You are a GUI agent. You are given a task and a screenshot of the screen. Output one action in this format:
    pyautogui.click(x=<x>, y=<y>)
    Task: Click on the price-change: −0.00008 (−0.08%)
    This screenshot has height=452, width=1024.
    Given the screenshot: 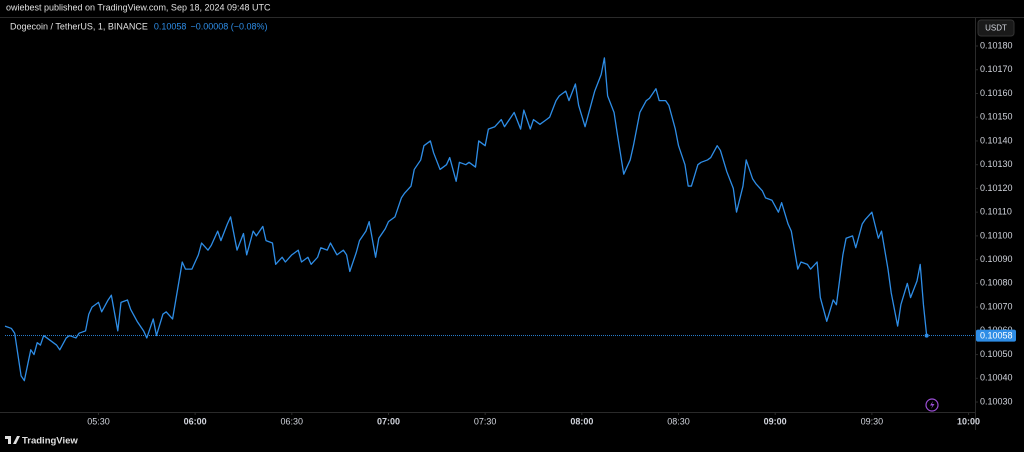 What is the action you would take?
    pyautogui.click(x=228, y=26)
    